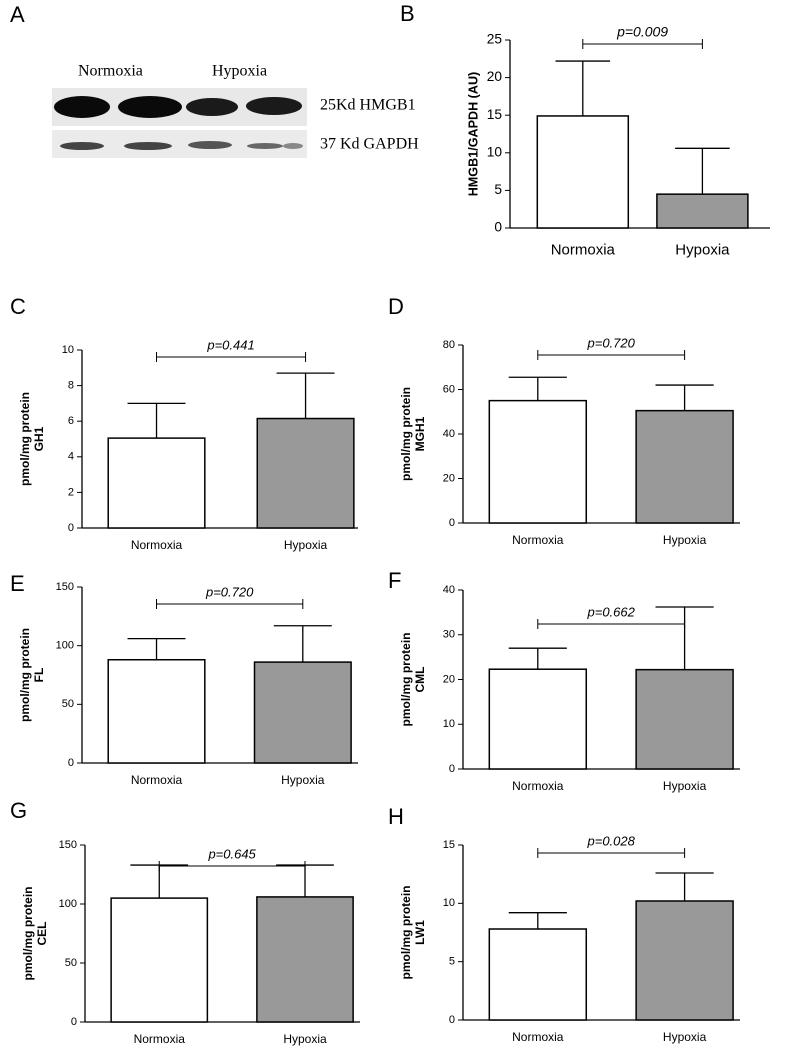 Image resolution: width=794 pixels, height=1048 pixels. What do you see at coordinates (17, 583) in the screenshot?
I see `panel-letter: E` at bounding box center [17, 583].